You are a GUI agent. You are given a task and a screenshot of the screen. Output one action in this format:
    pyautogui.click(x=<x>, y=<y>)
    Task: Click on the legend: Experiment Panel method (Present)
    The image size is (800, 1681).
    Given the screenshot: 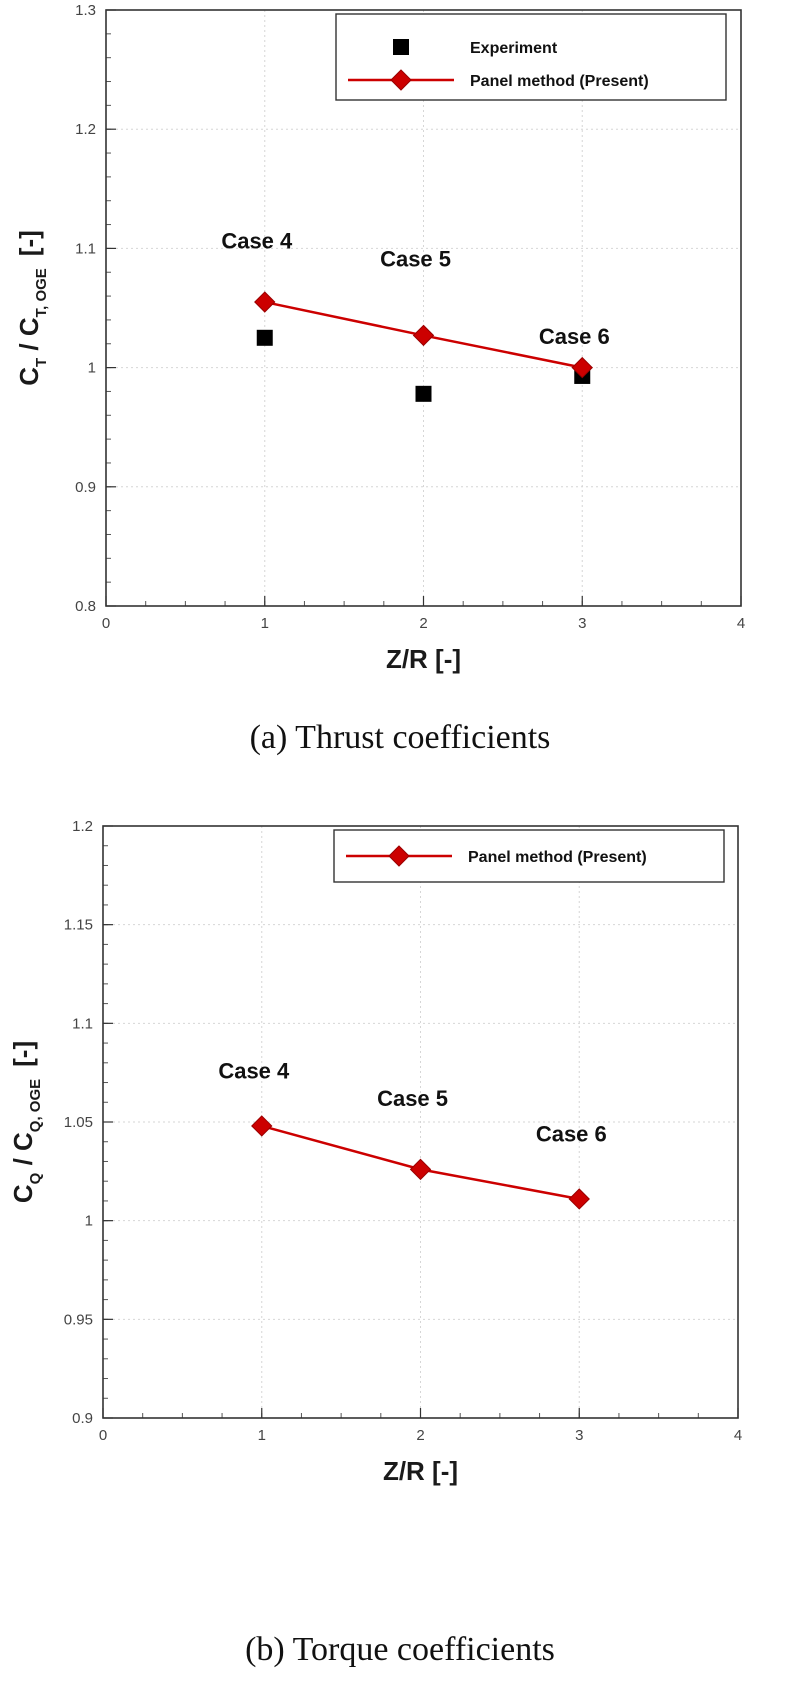 What is the action you would take?
    pyautogui.click(x=531, y=57)
    